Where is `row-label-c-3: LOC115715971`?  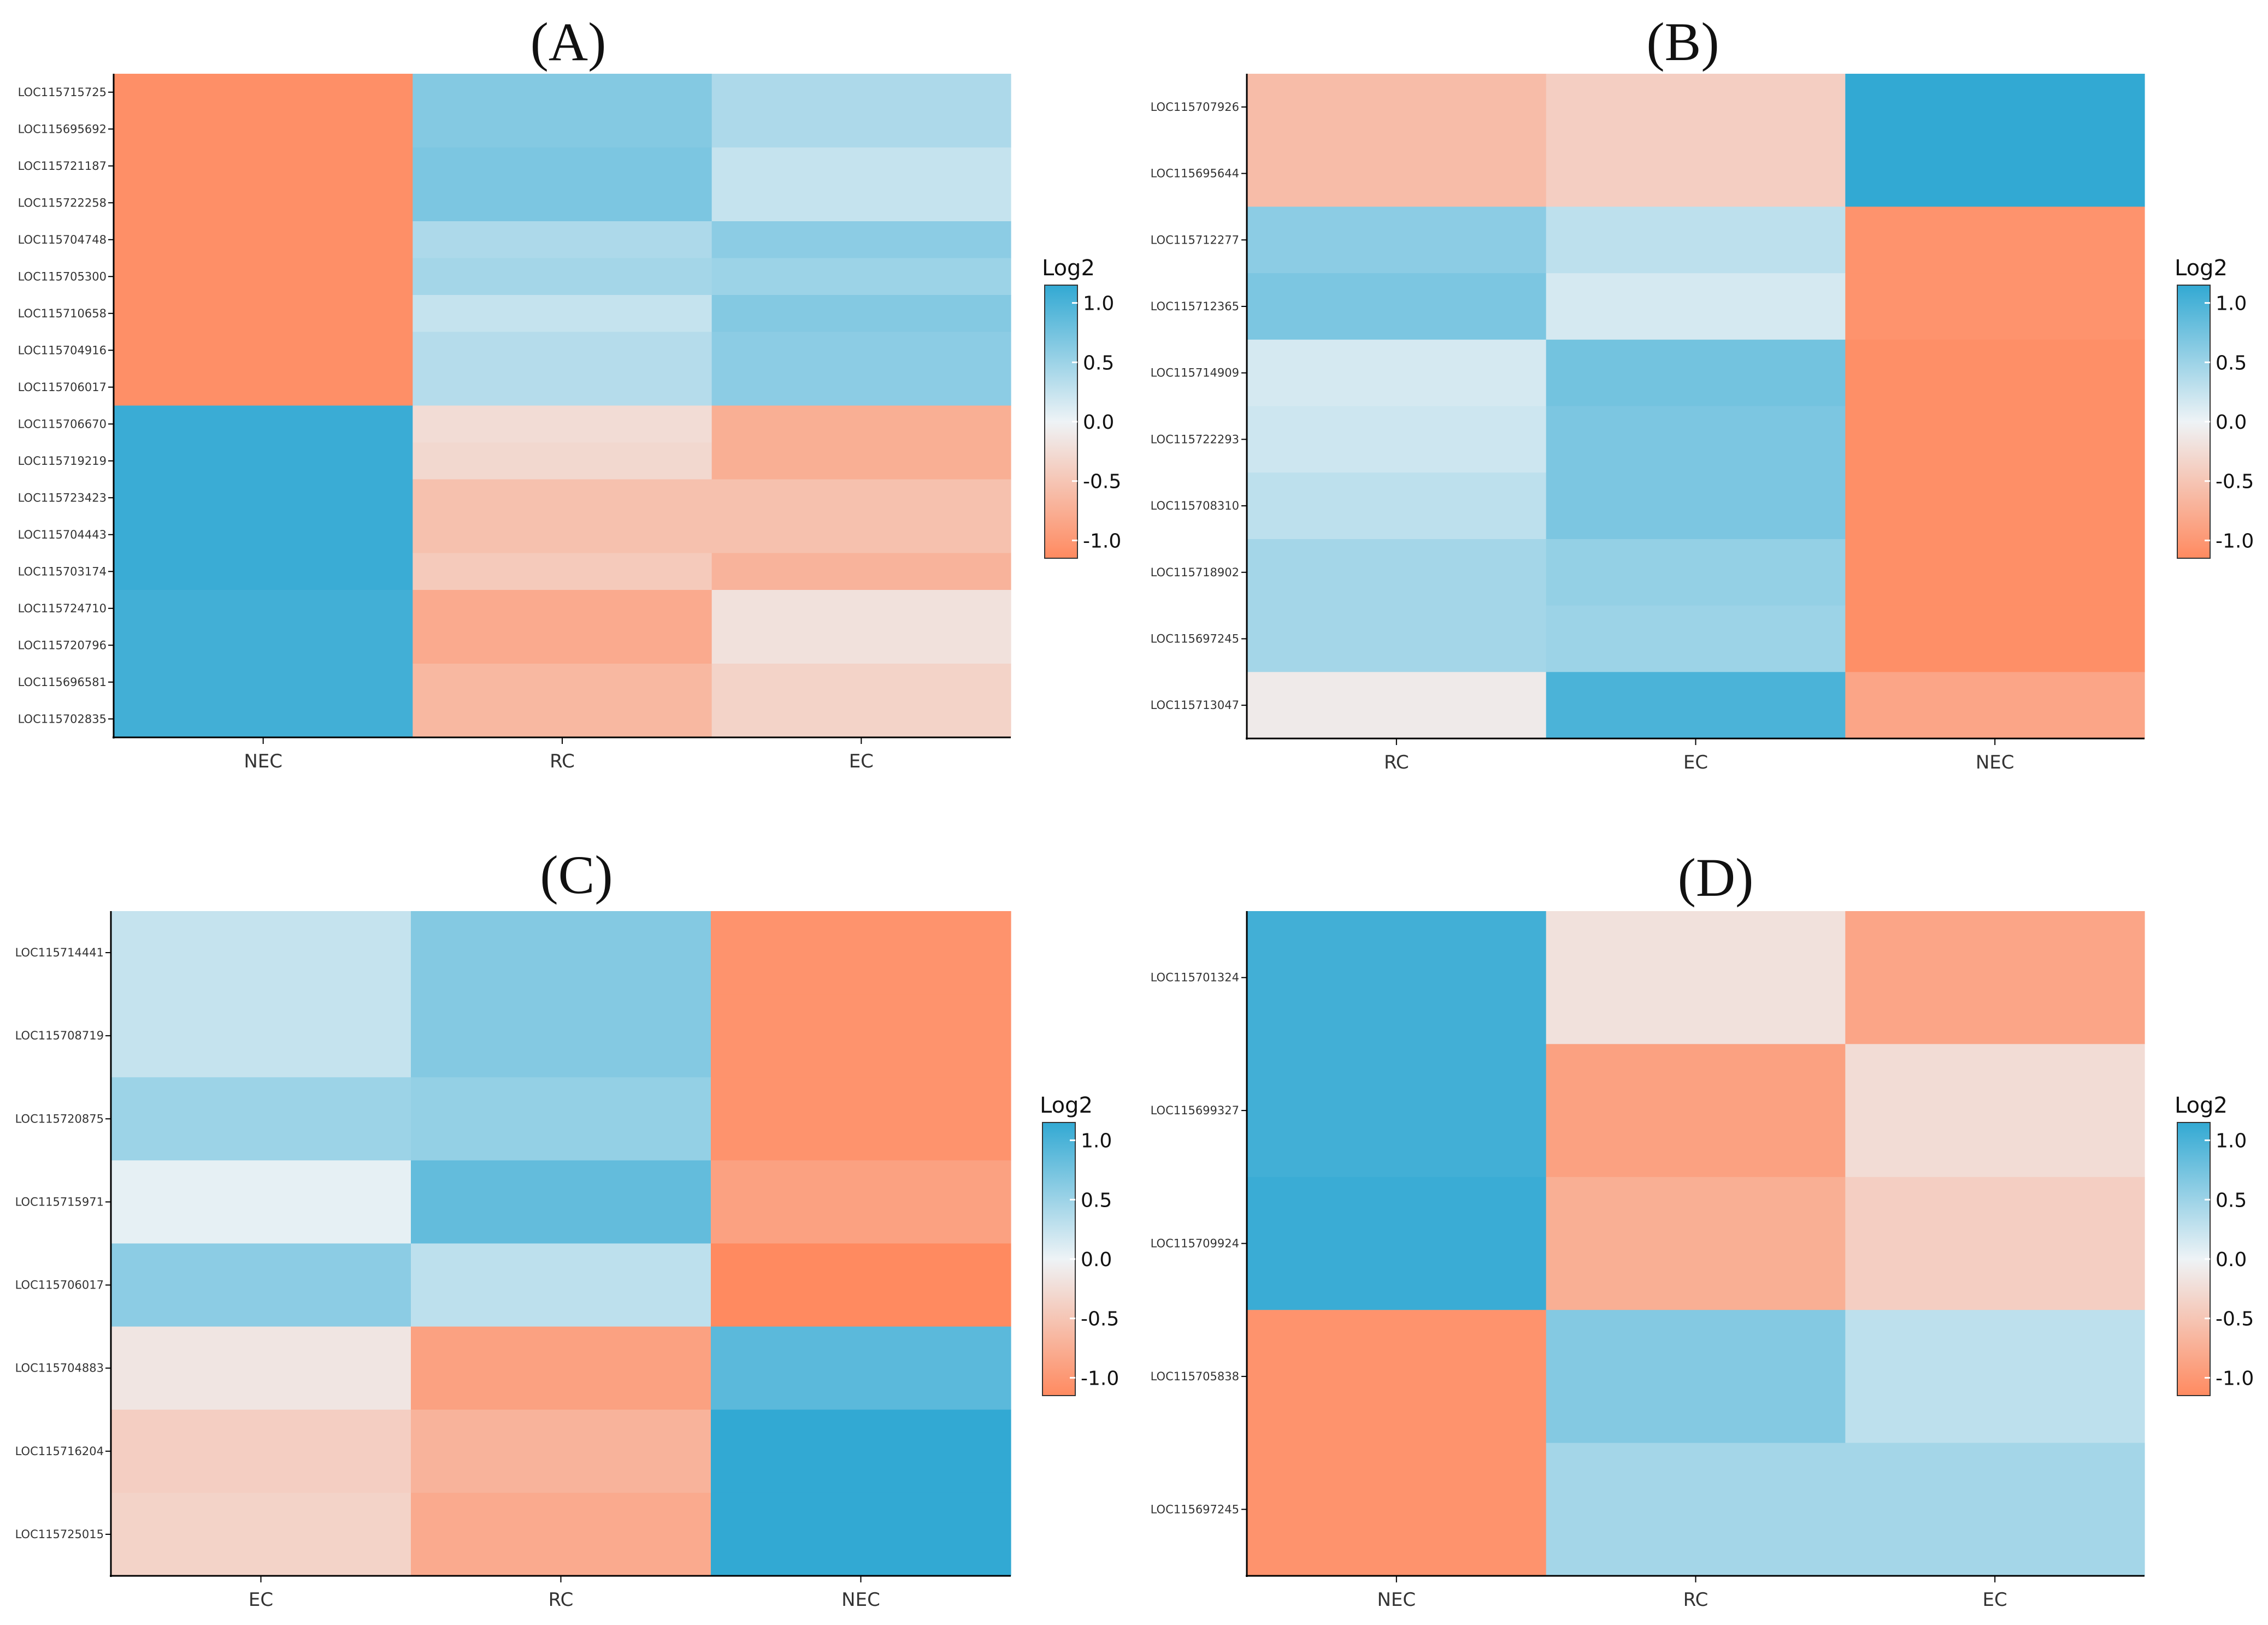
row-label-c-3: LOC115715971 is located at coordinates (59, 1201).